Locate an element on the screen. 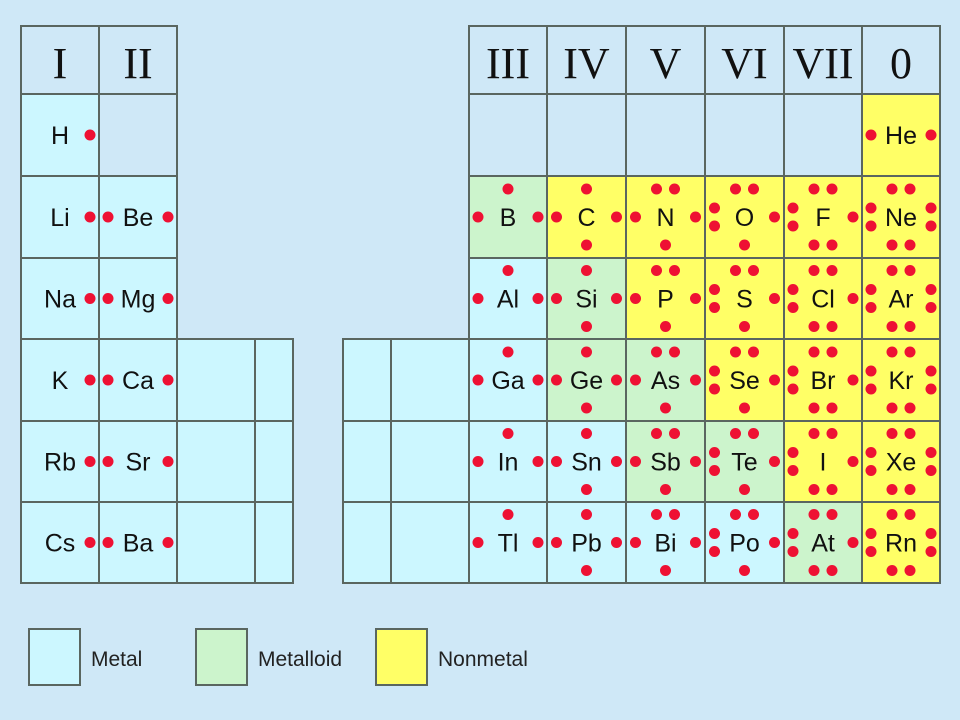  element-Sn: Sn is located at coordinates (586, 461).